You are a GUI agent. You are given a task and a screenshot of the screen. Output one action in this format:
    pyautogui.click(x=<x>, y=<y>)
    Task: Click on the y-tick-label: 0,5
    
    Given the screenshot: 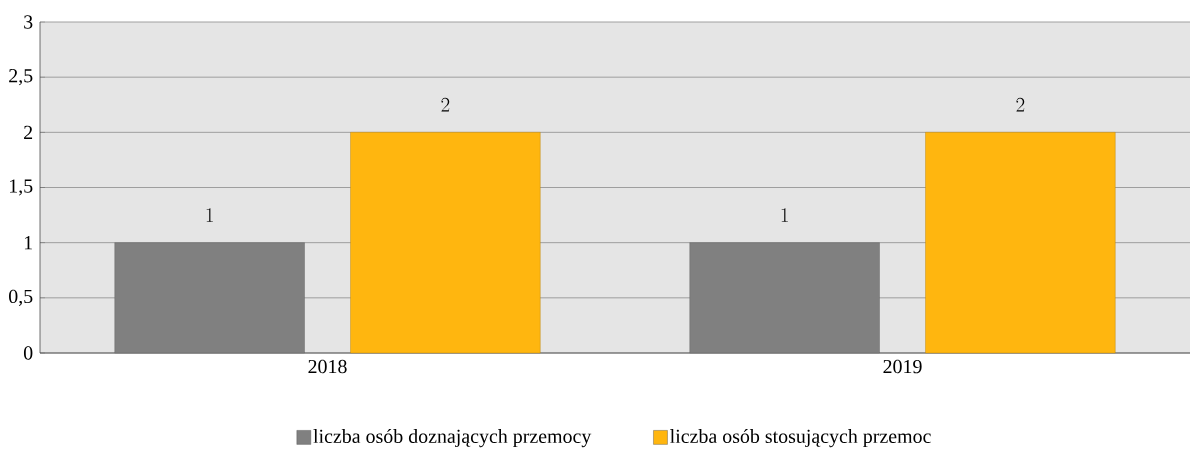 What is the action you would take?
    pyautogui.click(x=21, y=297)
    